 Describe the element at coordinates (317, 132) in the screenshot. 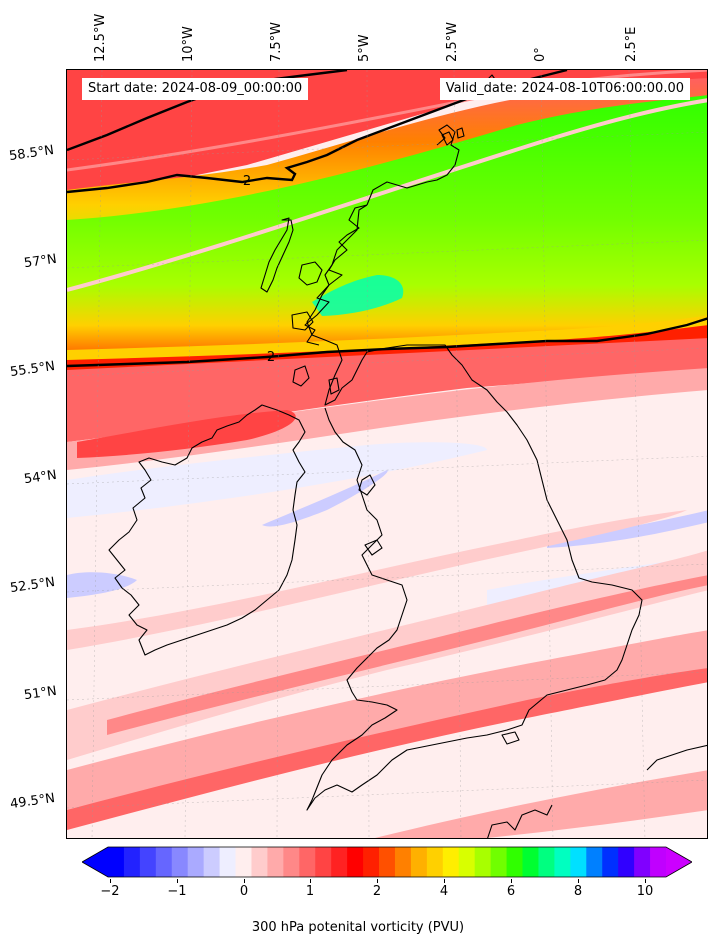

I see `pv-2-contour-mid` at that location.